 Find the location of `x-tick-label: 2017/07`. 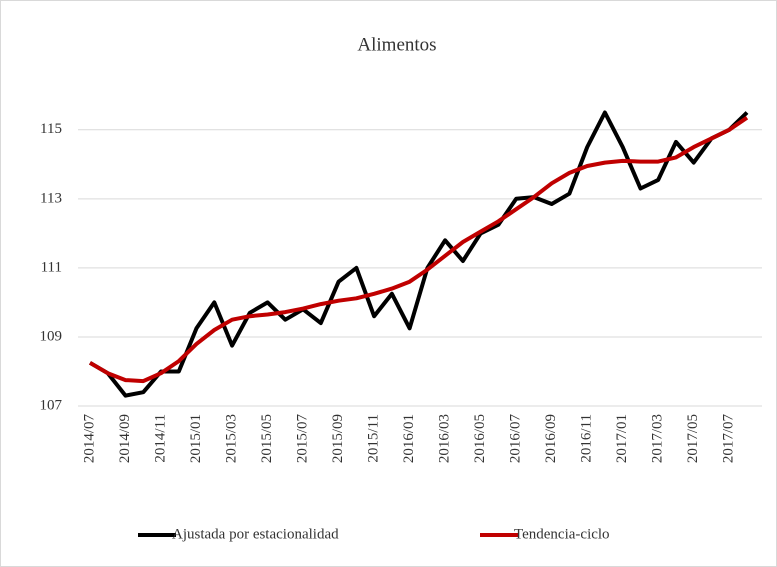

x-tick-label: 2017/07 is located at coordinates (729, 439).